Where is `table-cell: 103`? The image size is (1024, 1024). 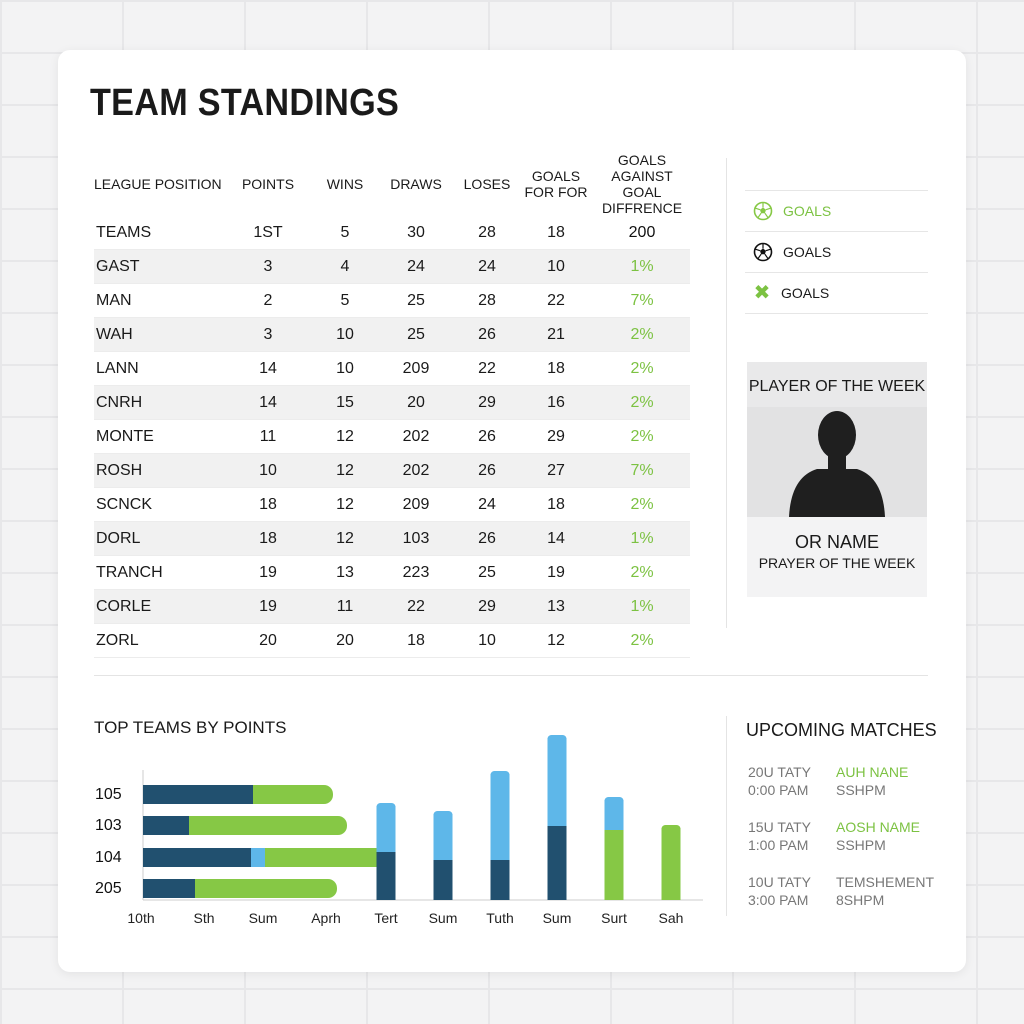 table-cell: 103 is located at coordinates (416, 538).